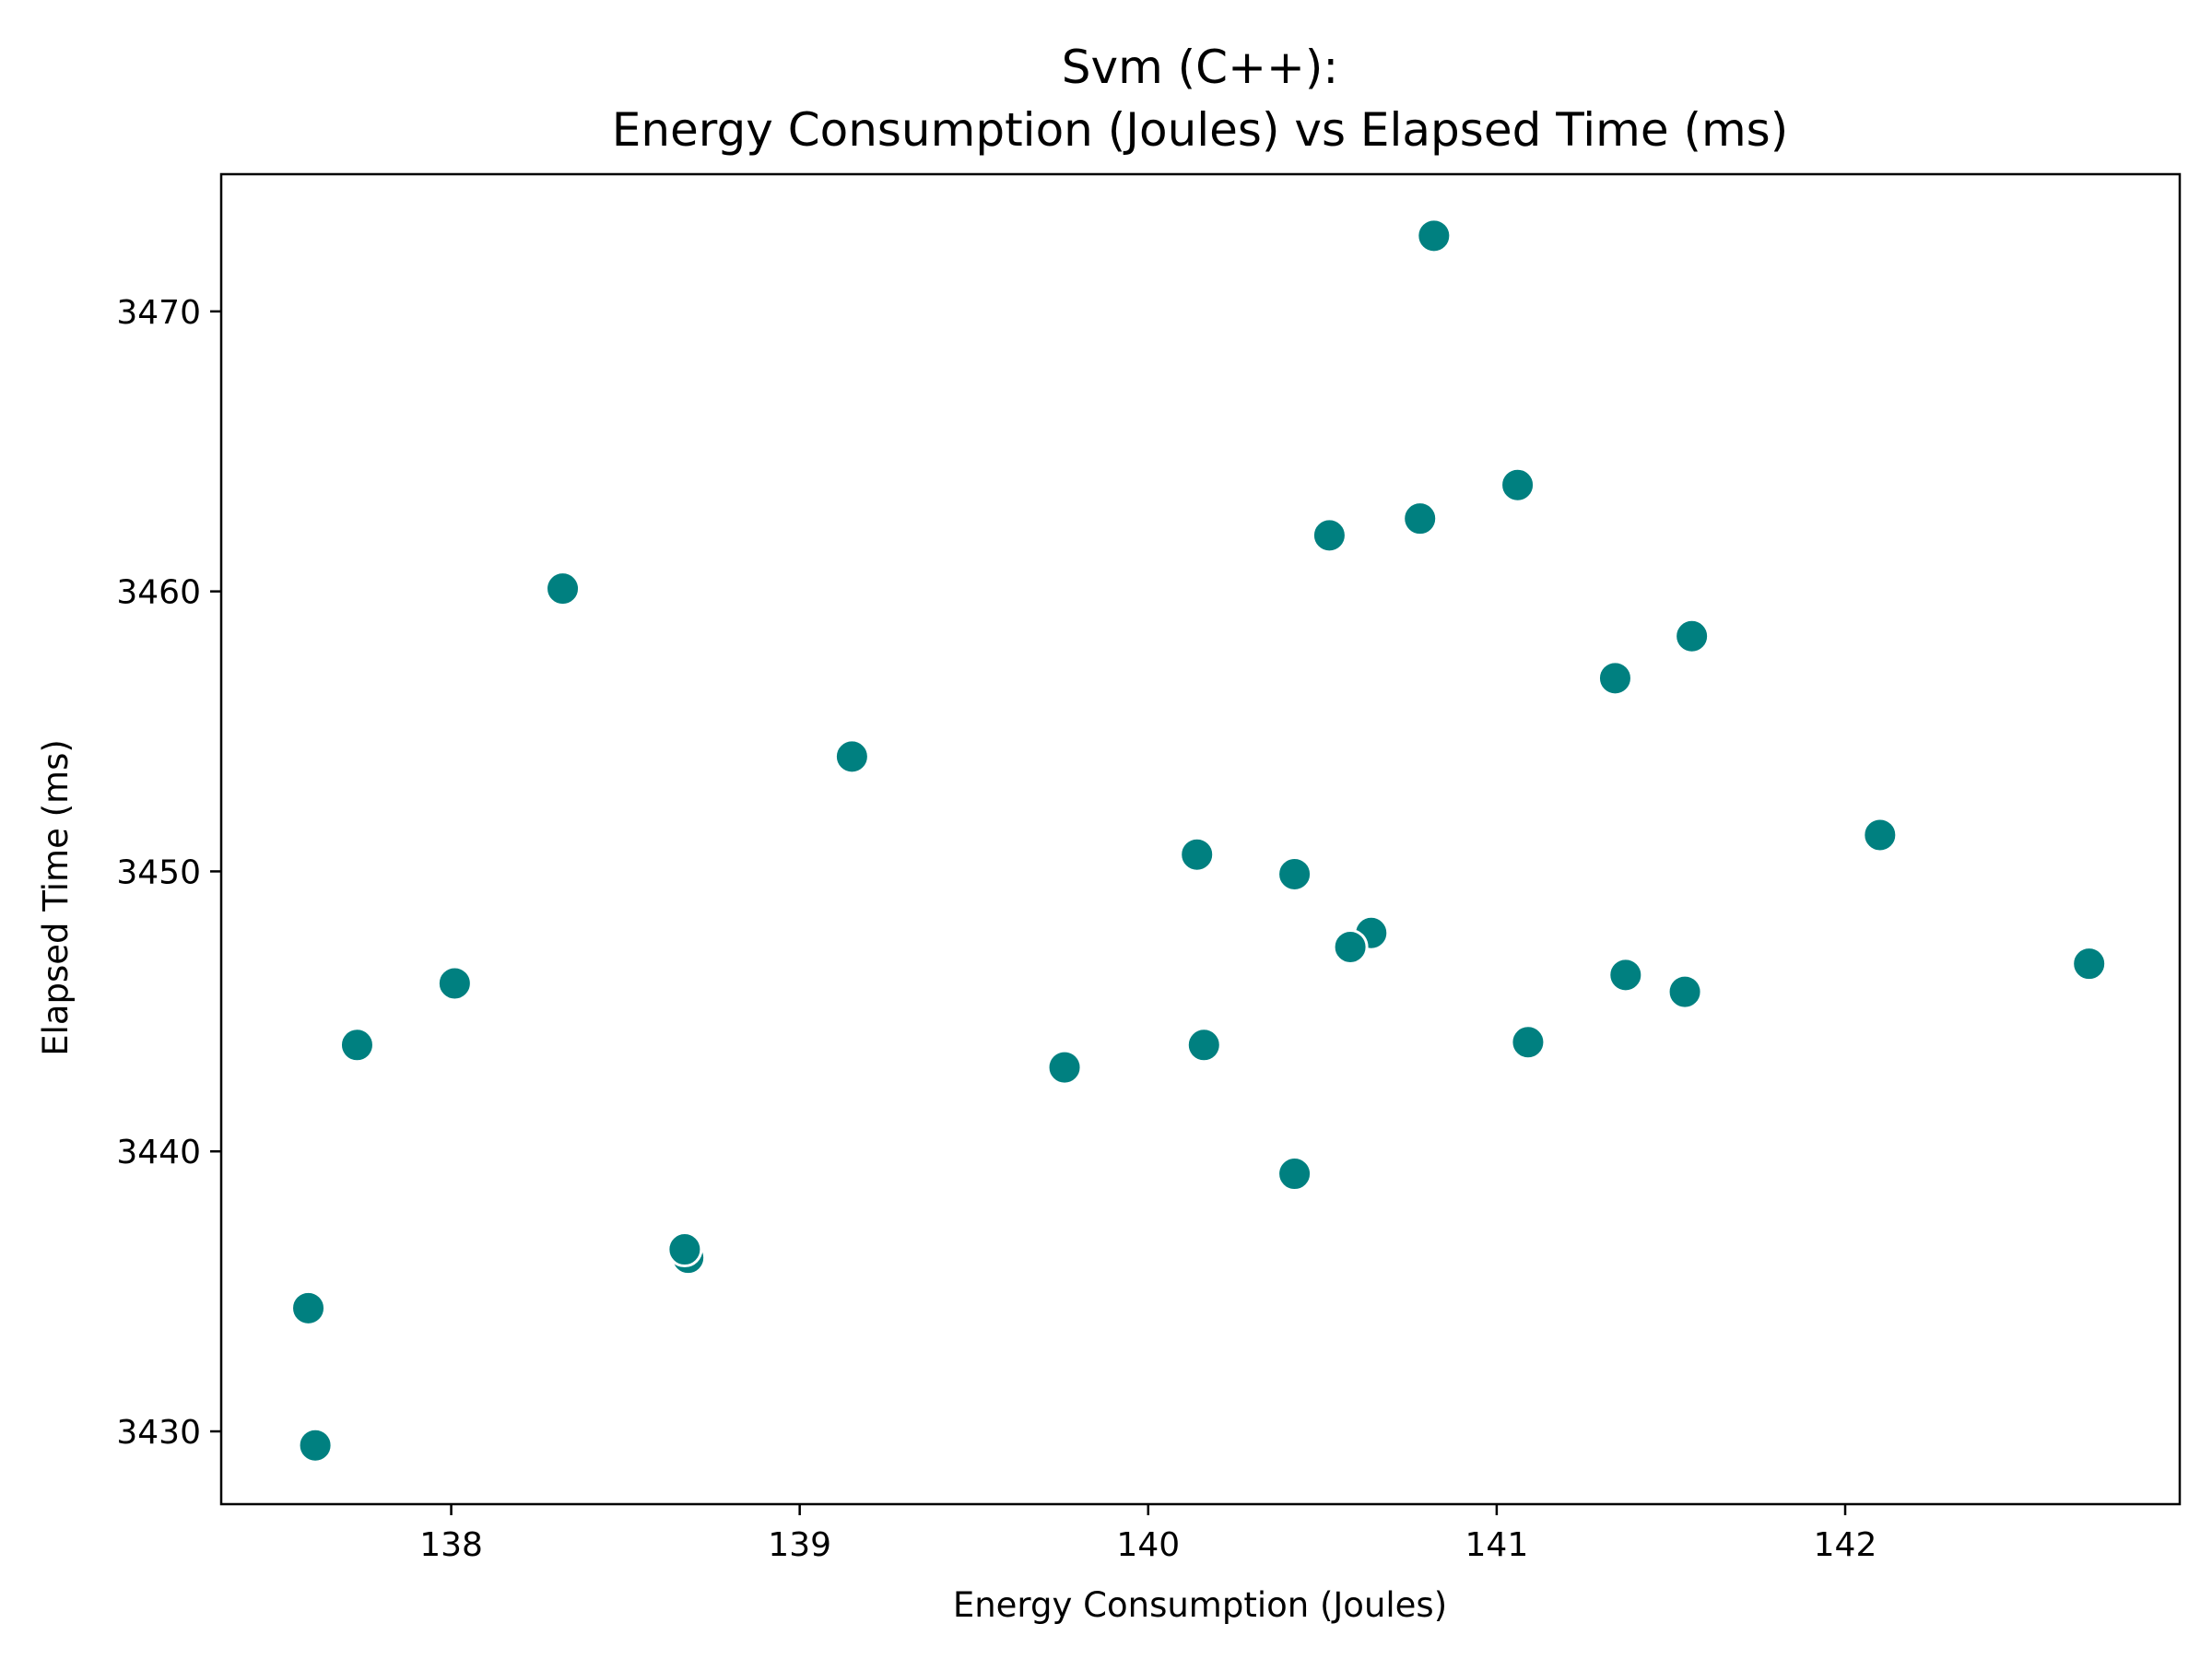  Describe the element at coordinates (158, 872) in the screenshot. I see `y-tick-label: 3450` at that location.